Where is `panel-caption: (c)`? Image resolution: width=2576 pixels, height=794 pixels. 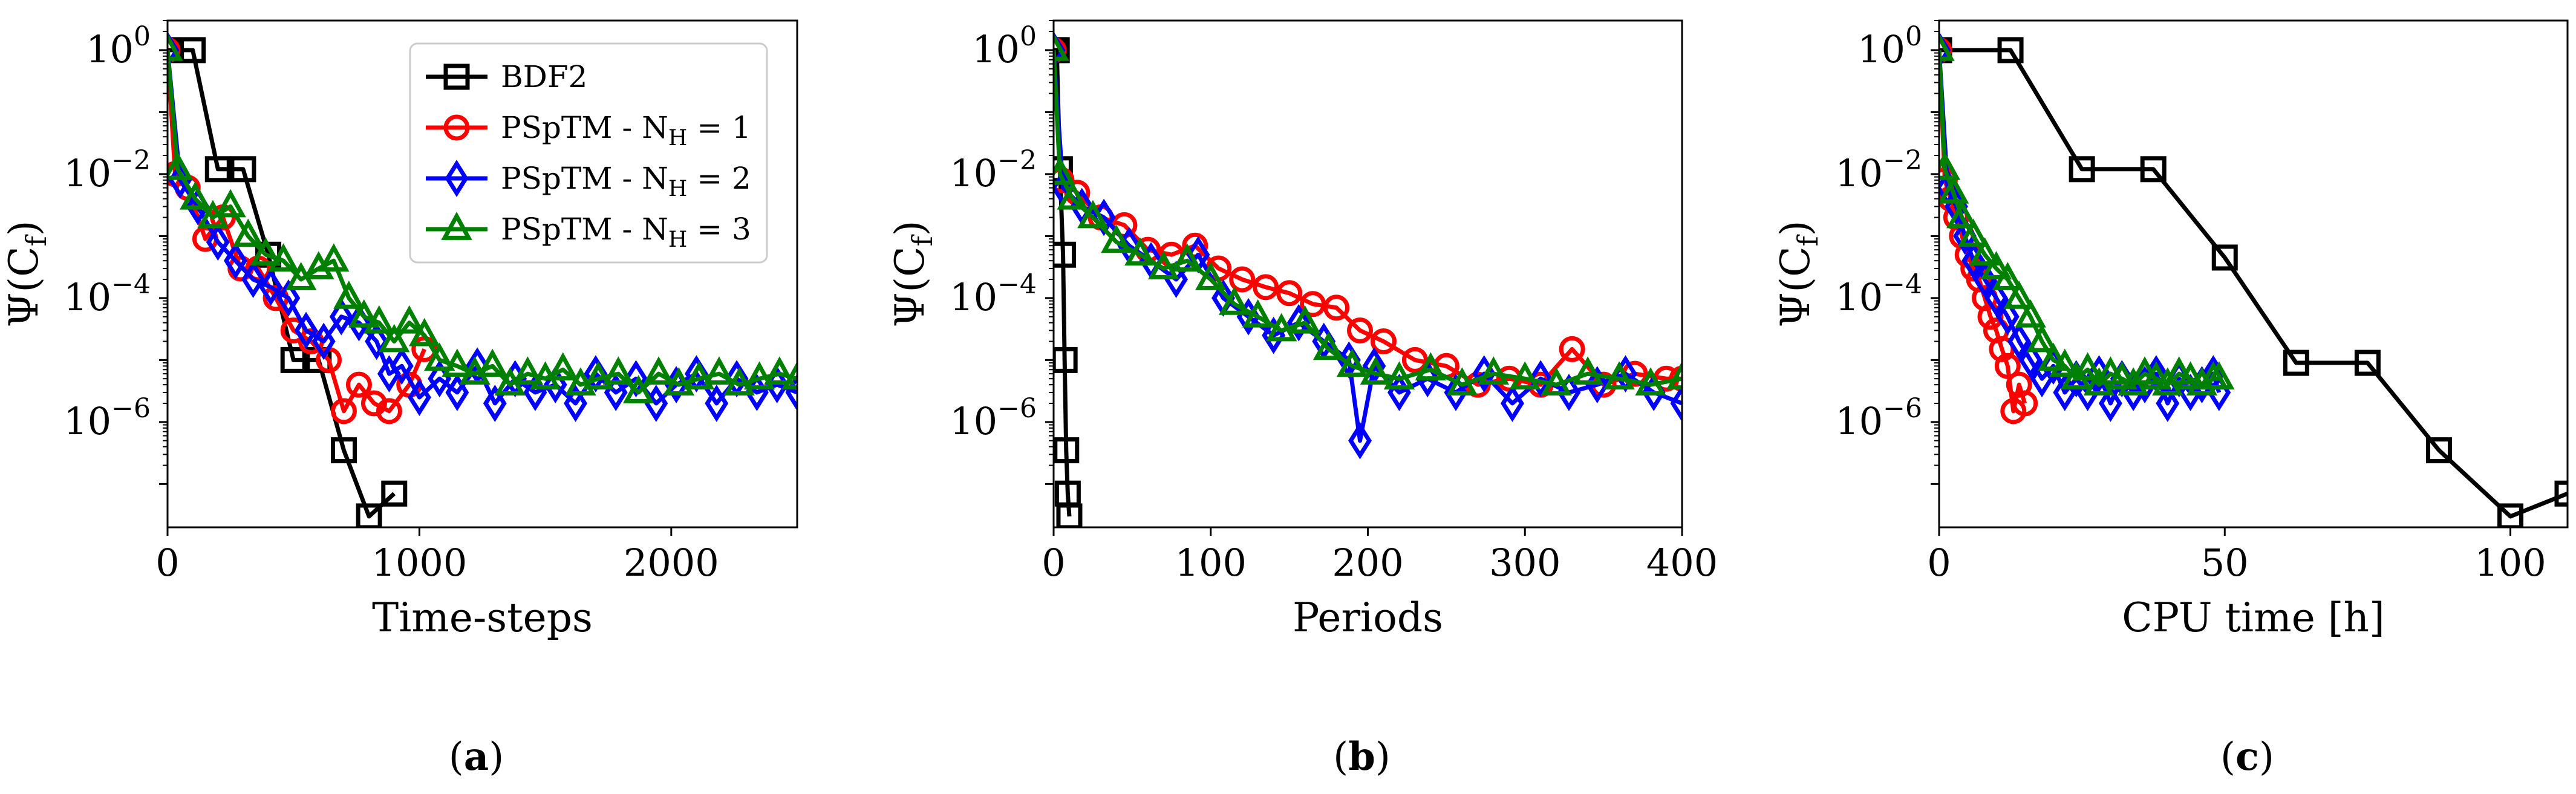 panel-caption: (c) is located at coordinates (2247, 756).